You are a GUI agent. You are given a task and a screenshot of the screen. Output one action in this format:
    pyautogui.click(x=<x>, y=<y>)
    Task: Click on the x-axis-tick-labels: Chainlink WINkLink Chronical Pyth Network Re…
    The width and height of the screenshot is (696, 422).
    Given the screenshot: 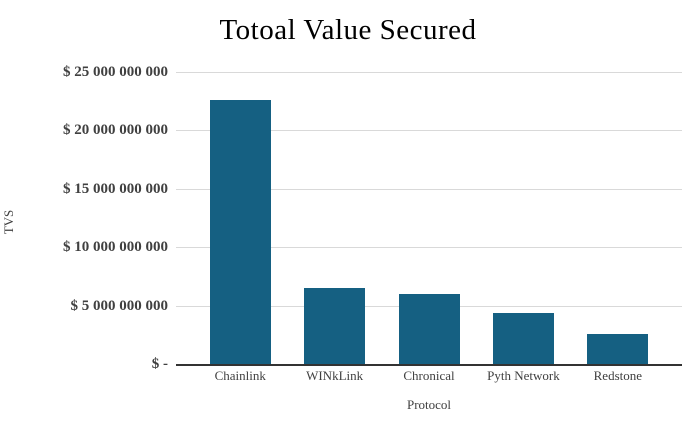 What is the action you would take?
    pyautogui.click(x=429, y=376)
    